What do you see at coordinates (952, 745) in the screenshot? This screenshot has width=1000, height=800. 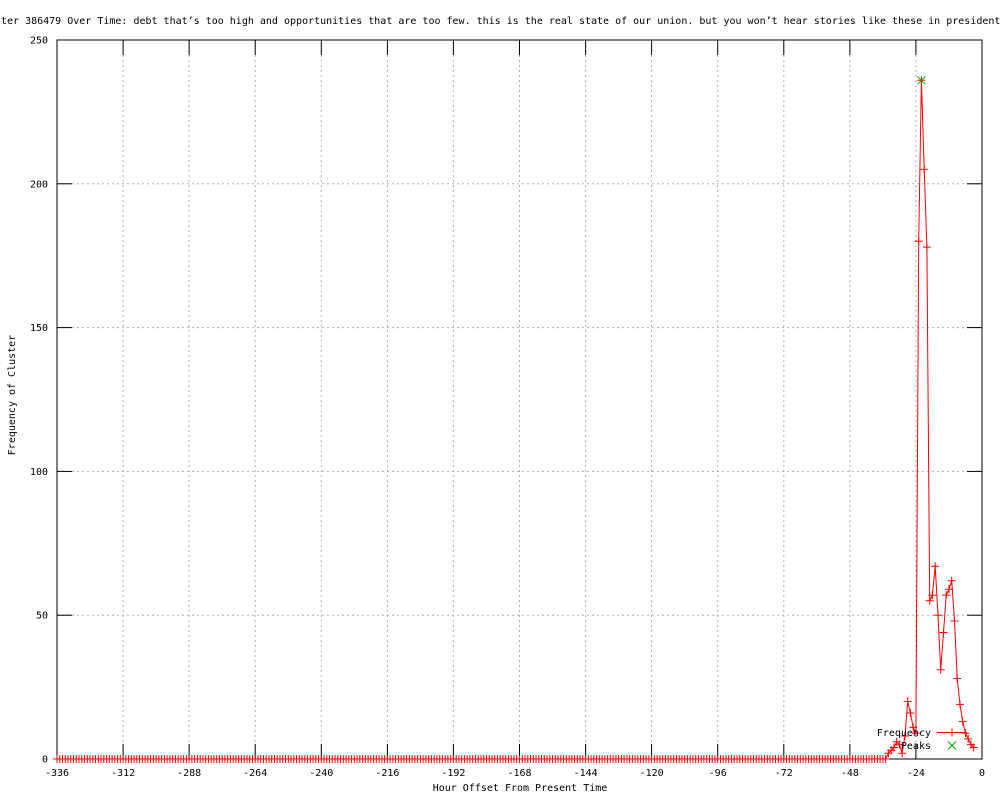 I see `legend-peaks-sample-marker` at bounding box center [952, 745].